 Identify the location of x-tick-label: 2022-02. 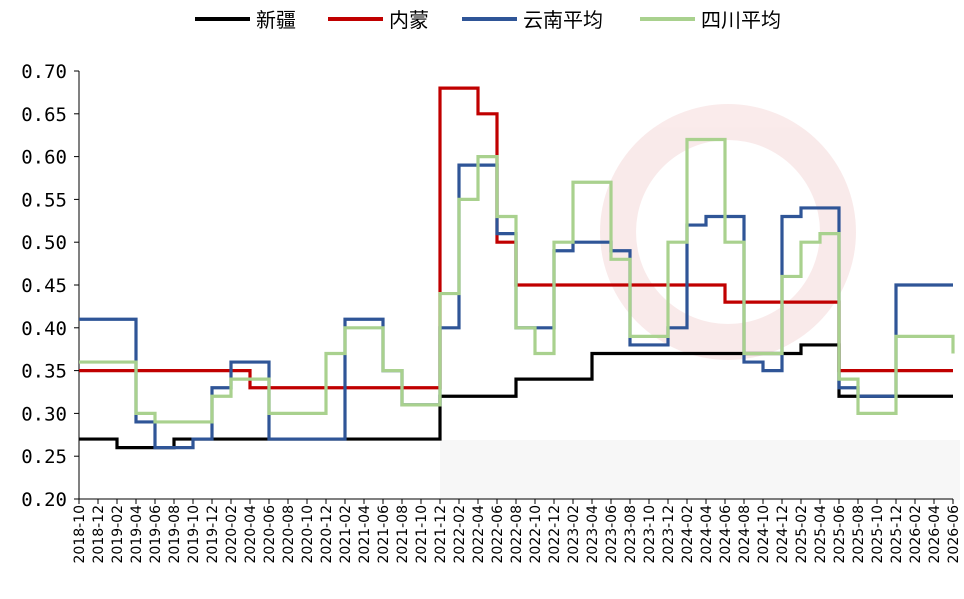
(460, 534).